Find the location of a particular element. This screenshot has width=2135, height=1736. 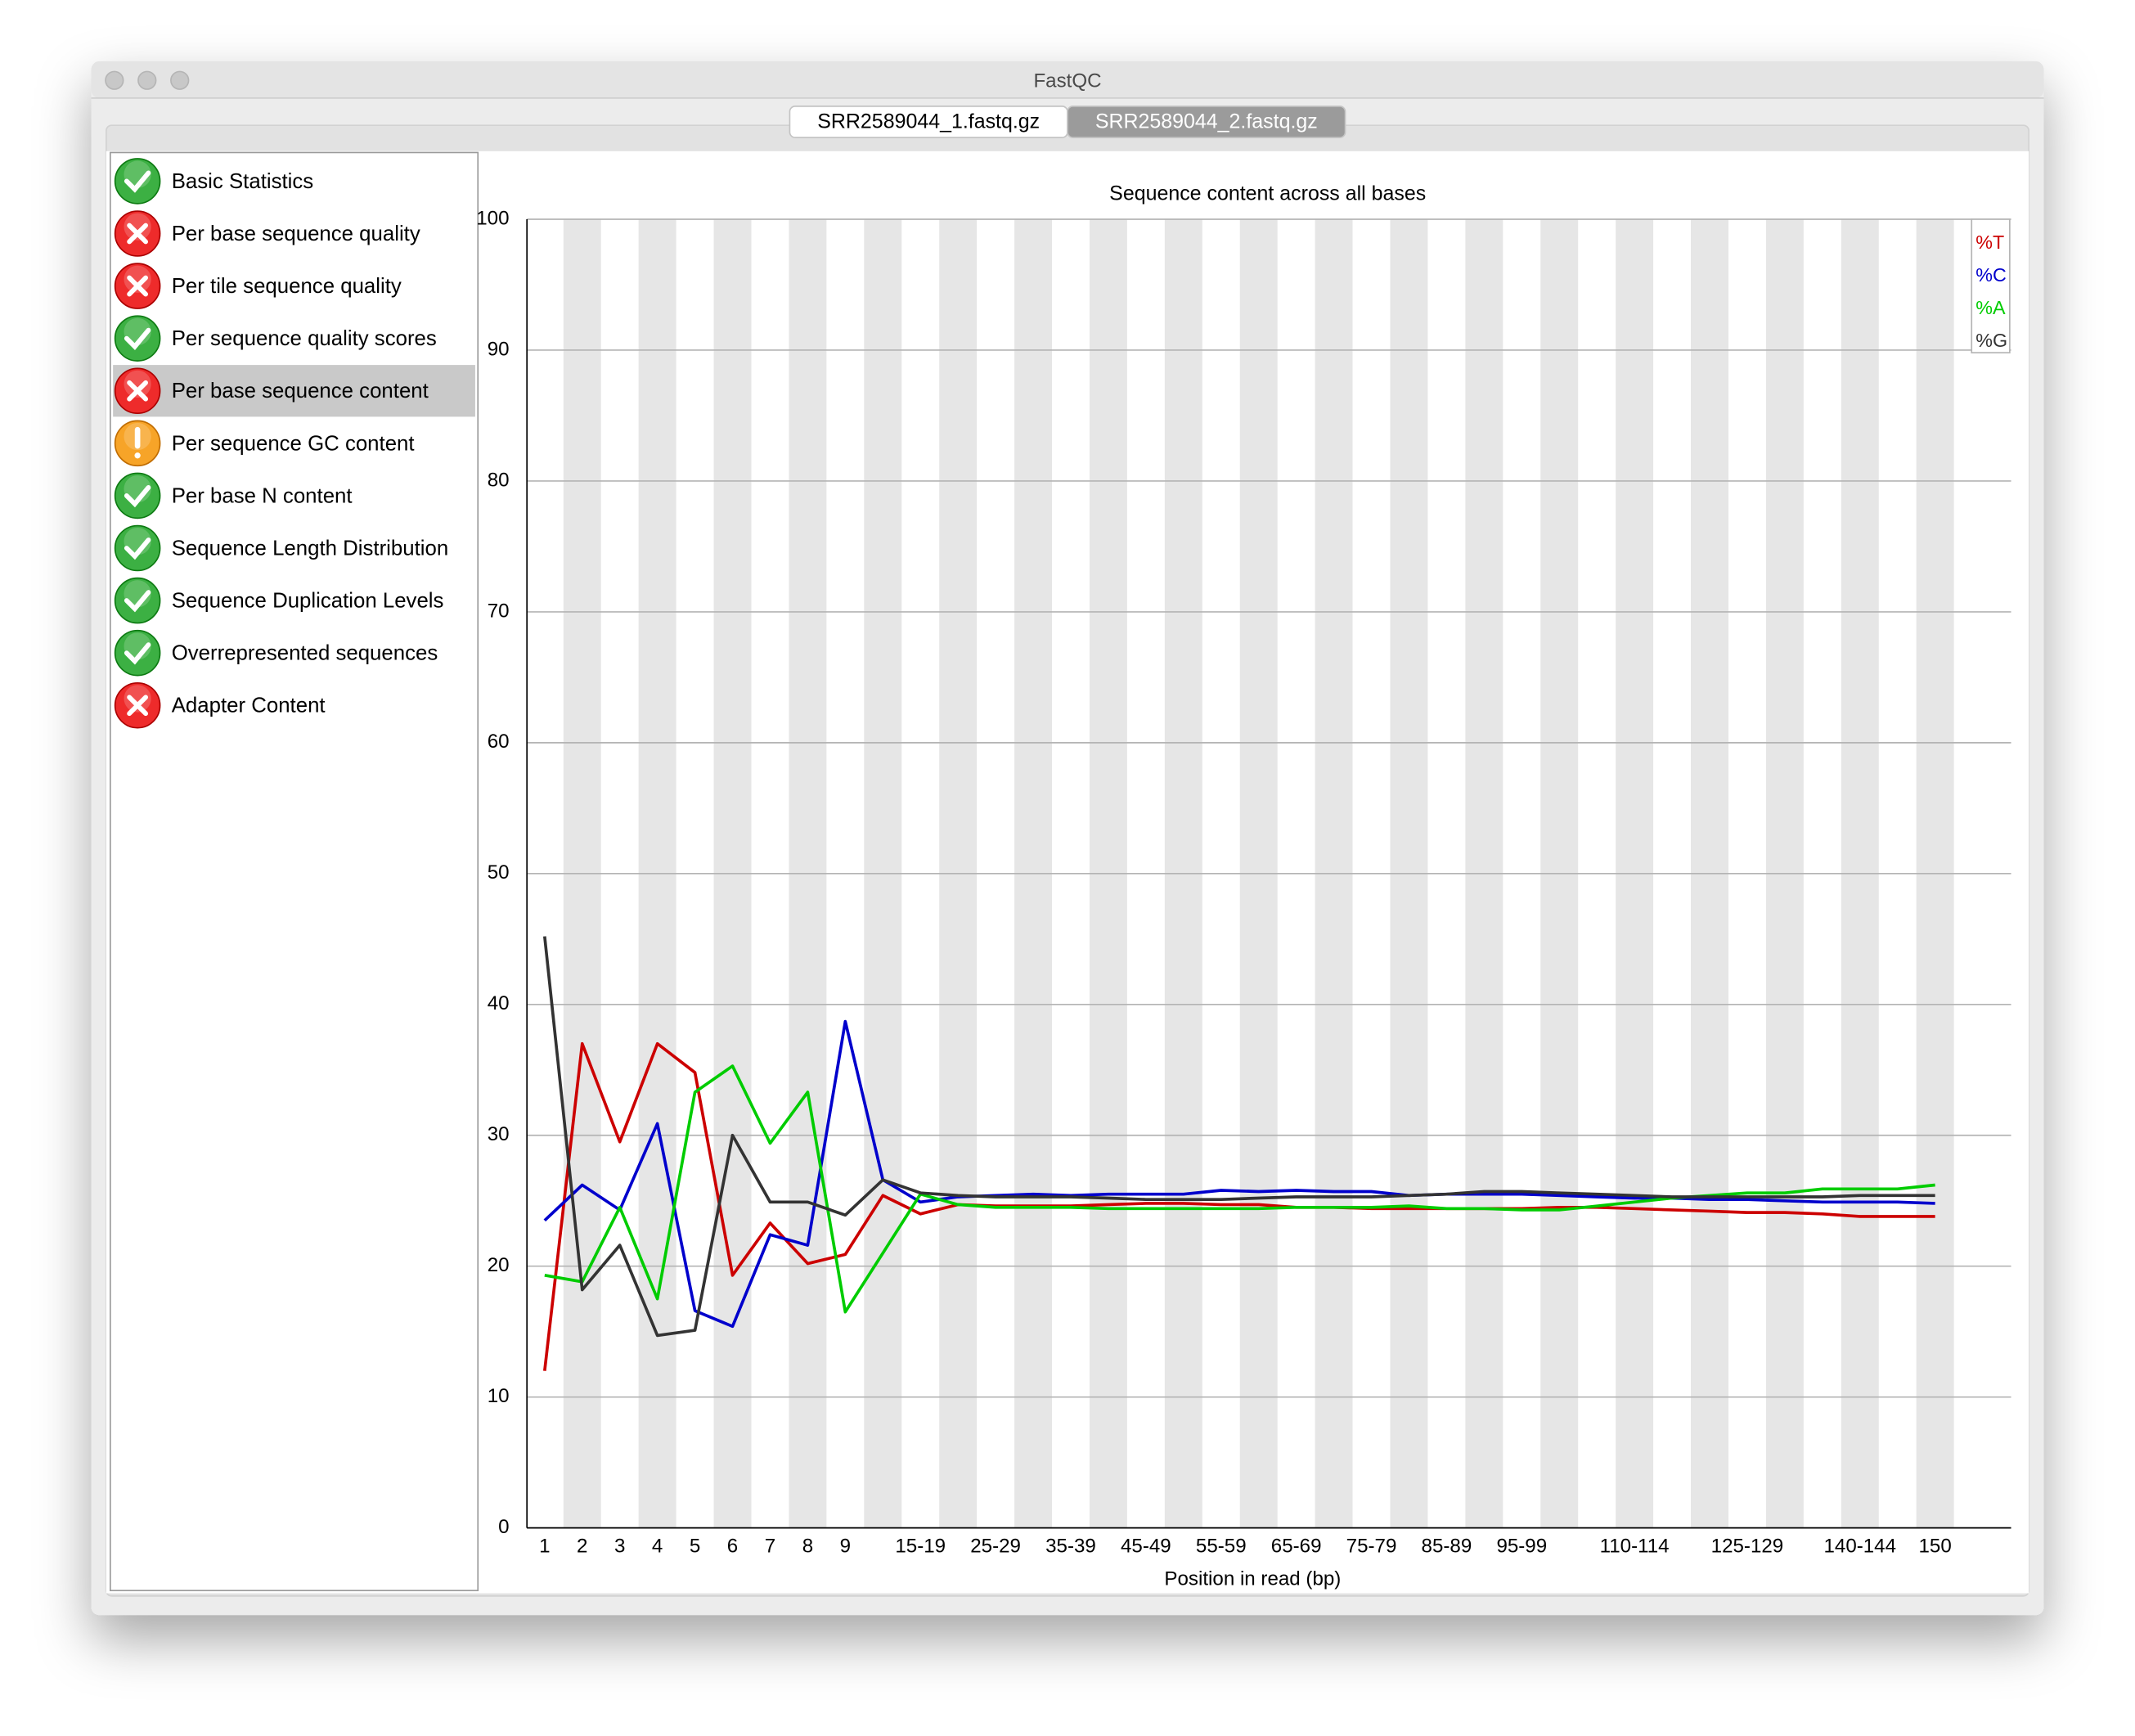

x-tick-label: 55-59 is located at coordinates (1221, 1546).